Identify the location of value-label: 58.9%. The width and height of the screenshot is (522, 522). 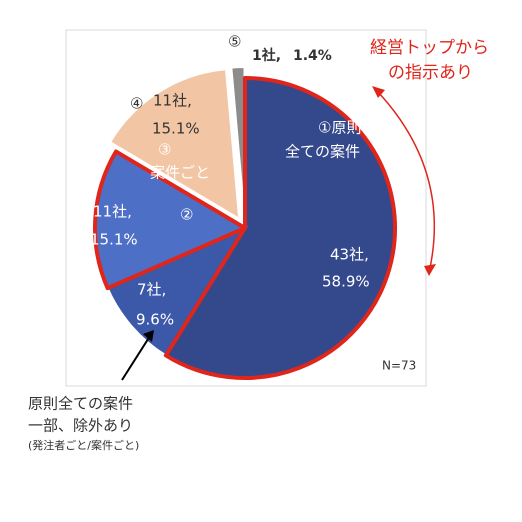
(346, 282).